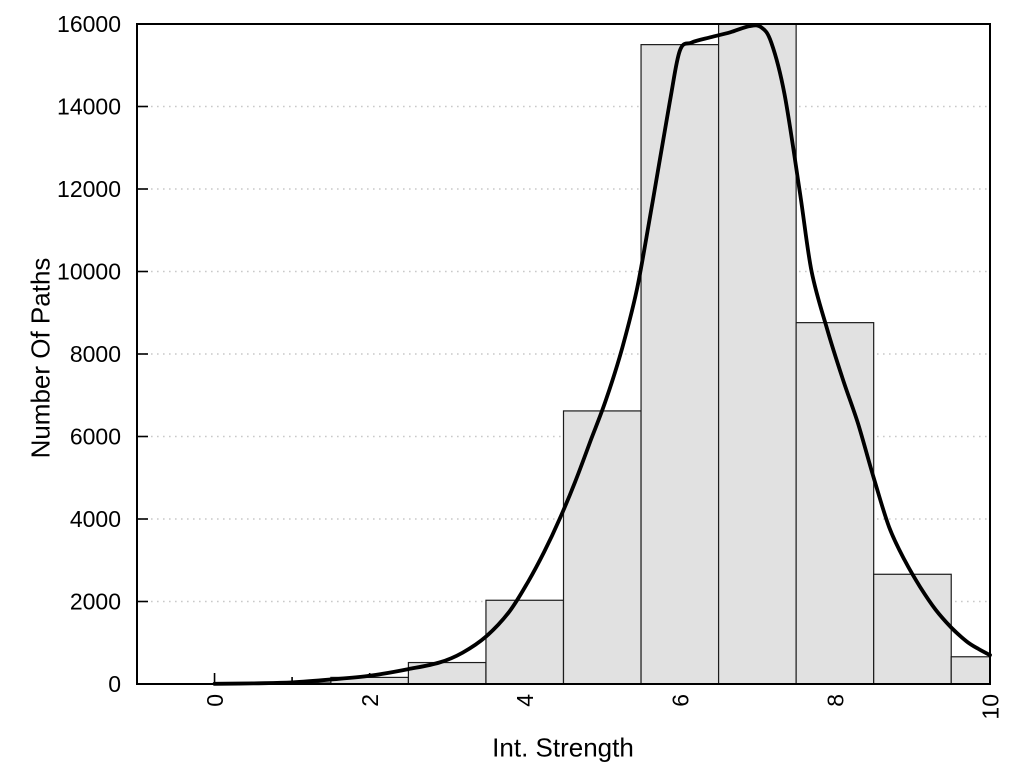 This screenshot has width=1024, height=768. Describe the element at coordinates (680, 700) in the screenshot. I see `x-tick-label: 6` at that location.